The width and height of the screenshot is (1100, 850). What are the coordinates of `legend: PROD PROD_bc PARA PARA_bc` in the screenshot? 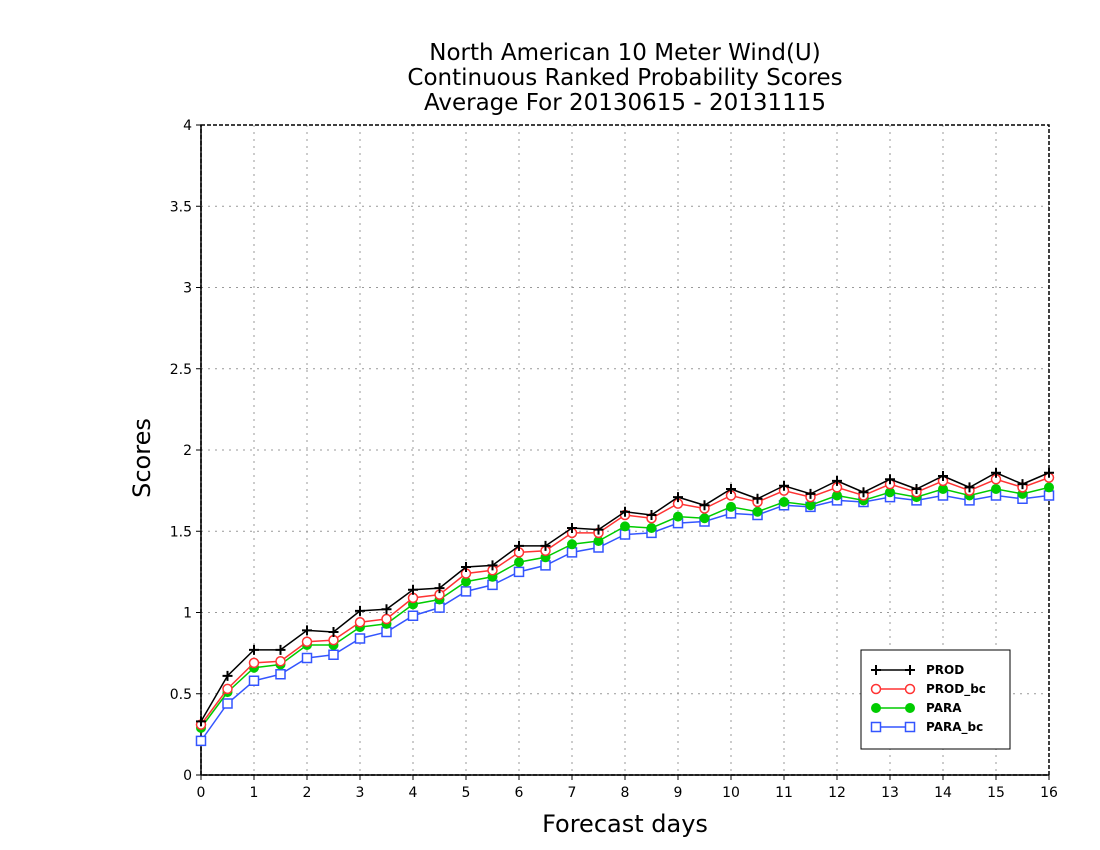 It's located at (935, 699).